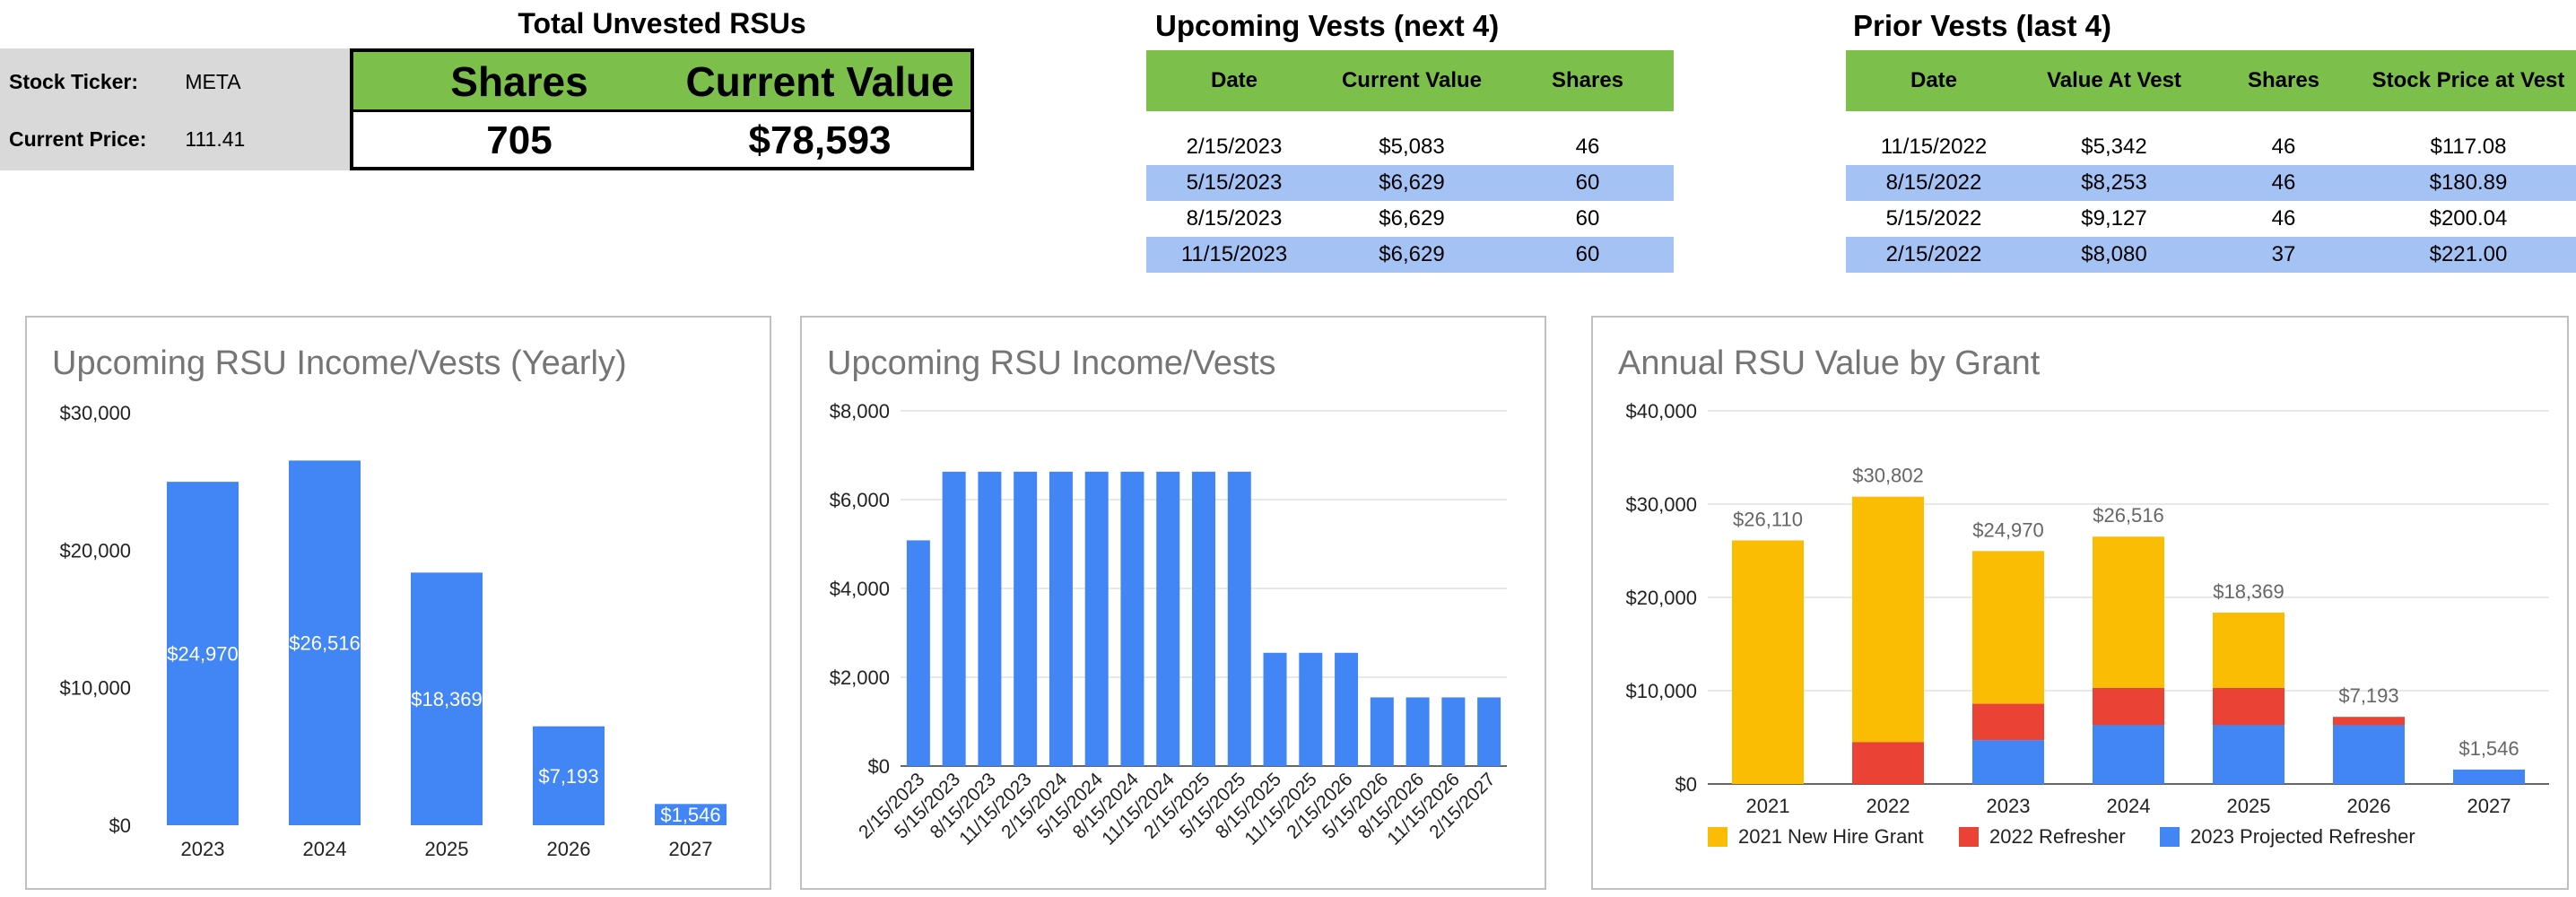 Image resolution: width=2576 pixels, height=897 pixels. Describe the element at coordinates (2057, 836) in the screenshot. I see `legend-label: 2022 Refresher` at that location.